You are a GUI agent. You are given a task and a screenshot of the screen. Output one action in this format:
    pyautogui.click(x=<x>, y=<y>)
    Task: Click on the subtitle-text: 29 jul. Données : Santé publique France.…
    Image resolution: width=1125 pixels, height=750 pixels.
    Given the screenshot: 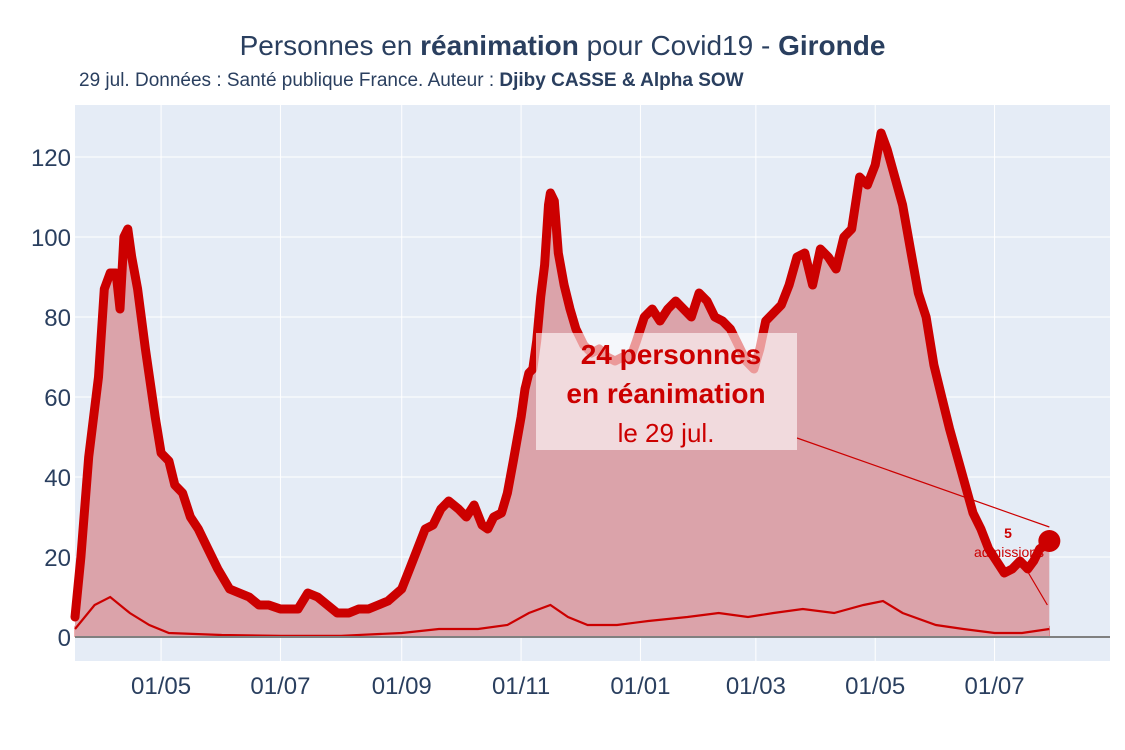 What is the action you would take?
    pyautogui.click(x=289, y=80)
    